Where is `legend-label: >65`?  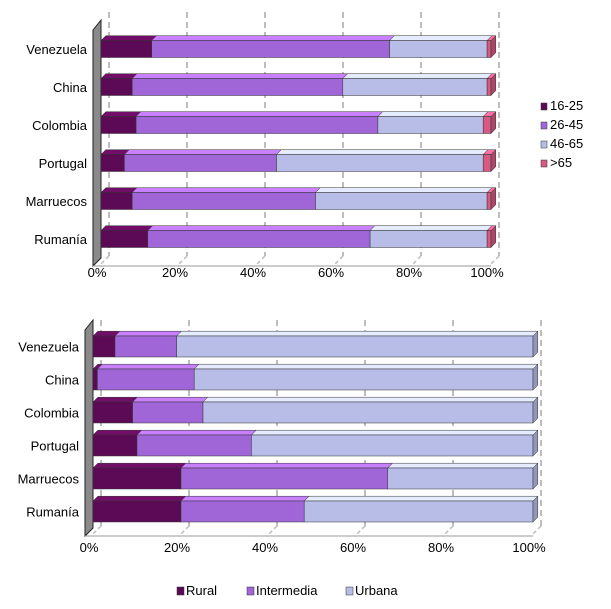
legend-label: >65 is located at coordinates (561, 162).